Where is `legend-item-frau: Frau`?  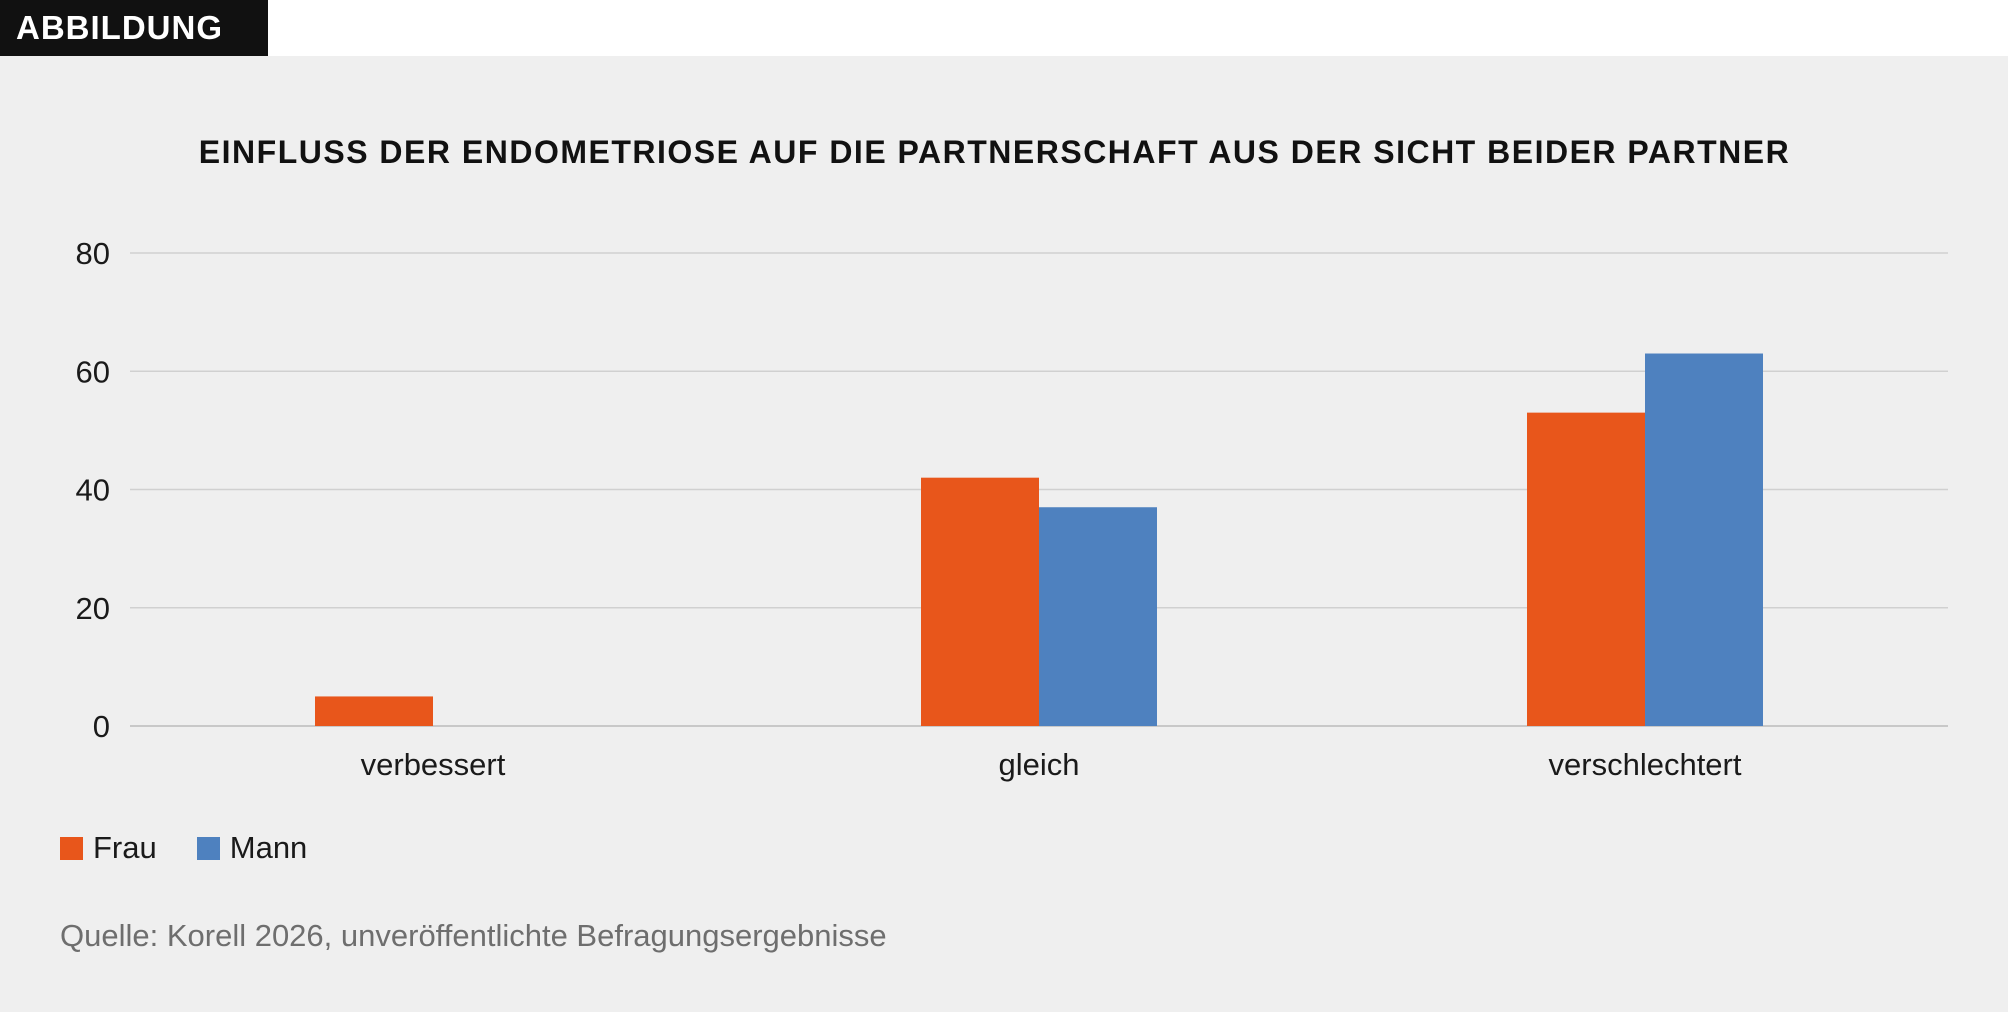 legend-item-frau: Frau is located at coordinates (108, 848).